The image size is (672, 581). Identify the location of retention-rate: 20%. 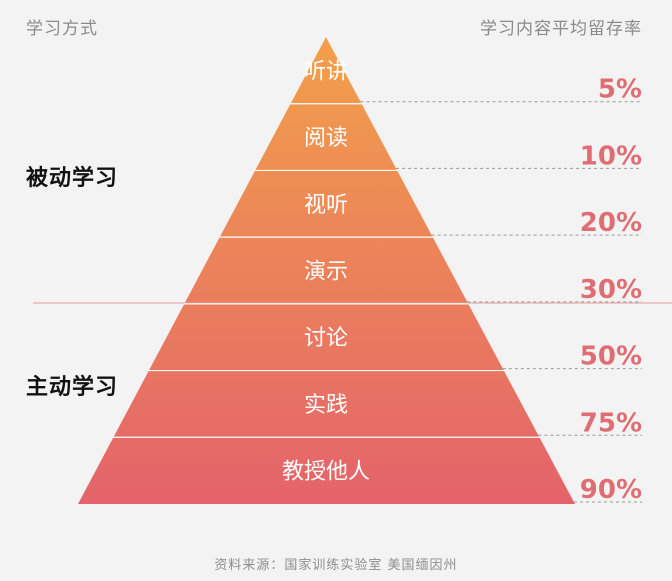
(611, 223).